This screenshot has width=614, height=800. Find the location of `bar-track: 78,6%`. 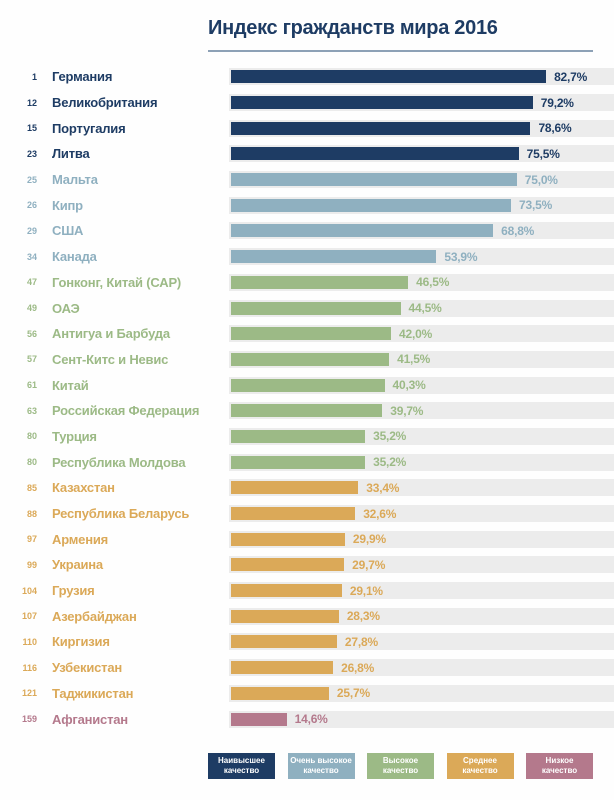

bar-track: 78,6% is located at coordinates (421, 128).